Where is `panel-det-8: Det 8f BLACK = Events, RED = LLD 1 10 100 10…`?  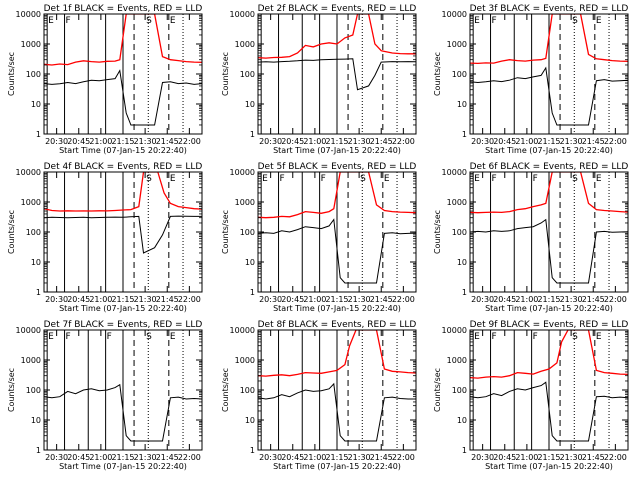
panel-det-8: Det 8f BLACK = Events, RED = LLD 1 10 100 10… is located at coordinates (319, 395).